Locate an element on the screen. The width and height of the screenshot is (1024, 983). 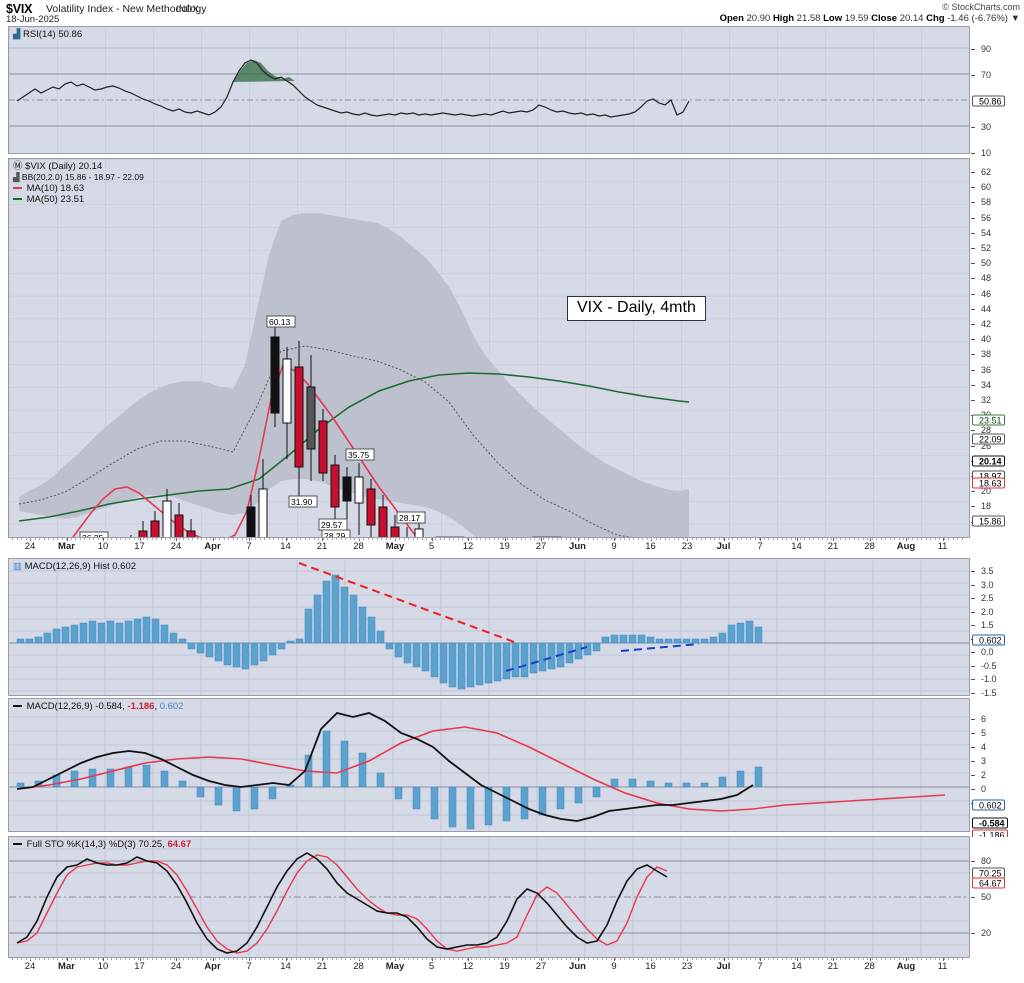
macd-hist-plot is located at coordinates (489, 627).